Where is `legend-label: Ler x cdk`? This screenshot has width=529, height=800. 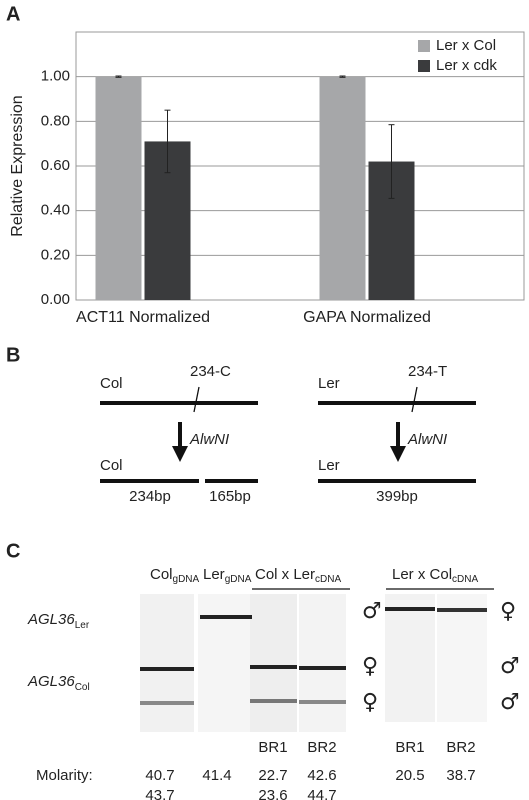
legend-label: Ler x cdk is located at coordinates (466, 65).